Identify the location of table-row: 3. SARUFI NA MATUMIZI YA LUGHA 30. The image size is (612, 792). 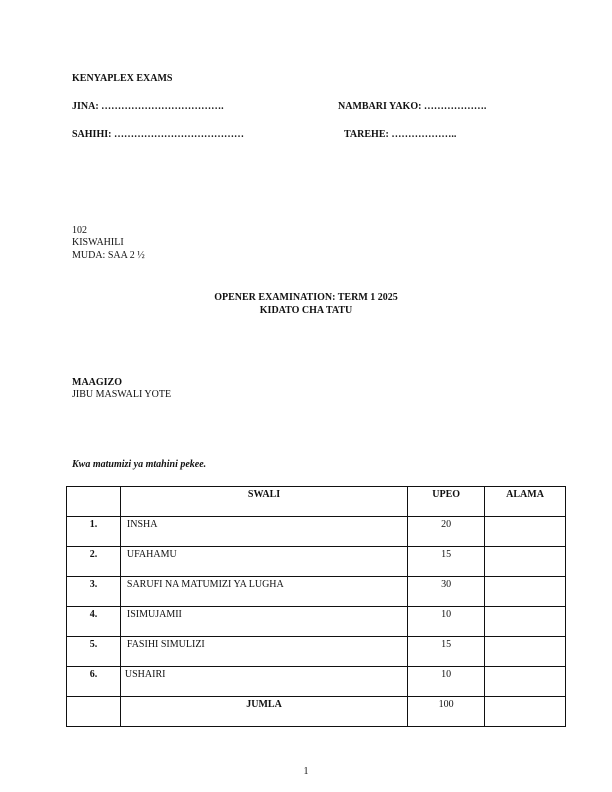
(316, 591).